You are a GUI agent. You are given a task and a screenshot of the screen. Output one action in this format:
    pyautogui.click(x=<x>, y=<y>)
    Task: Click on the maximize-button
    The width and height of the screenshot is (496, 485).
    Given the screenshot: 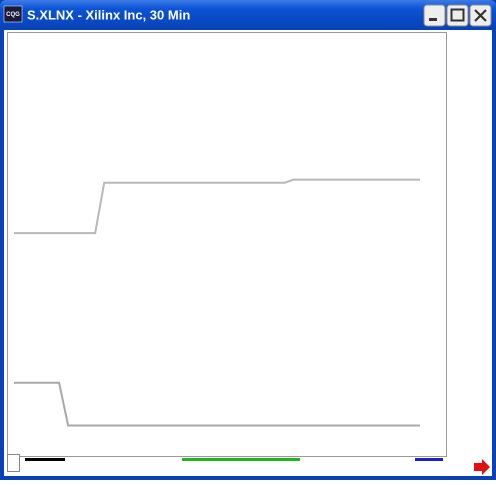 What is the action you would take?
    pyautogui.click(x=457, y=15)
    